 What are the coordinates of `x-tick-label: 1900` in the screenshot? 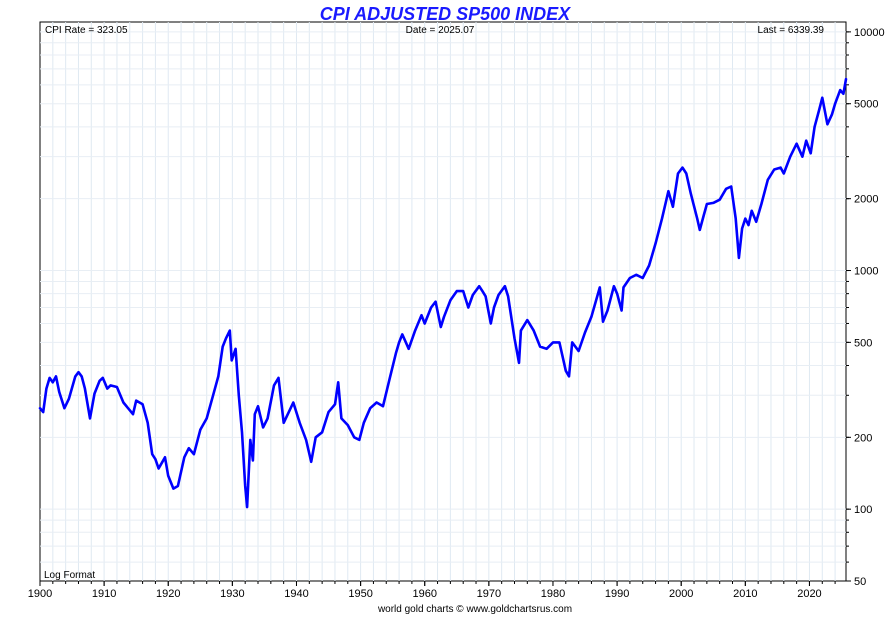 It's located at (40, 594).